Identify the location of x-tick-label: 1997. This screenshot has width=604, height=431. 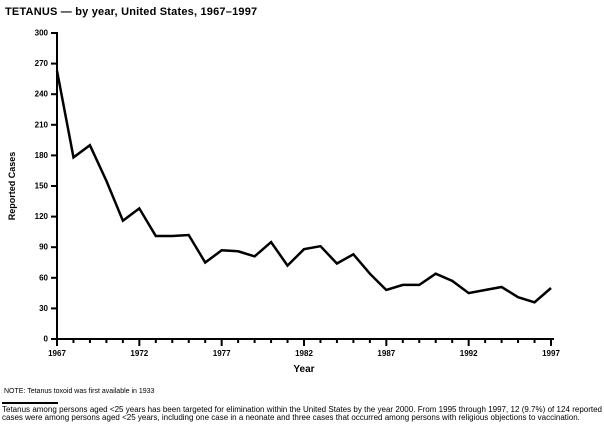
(551, 353).